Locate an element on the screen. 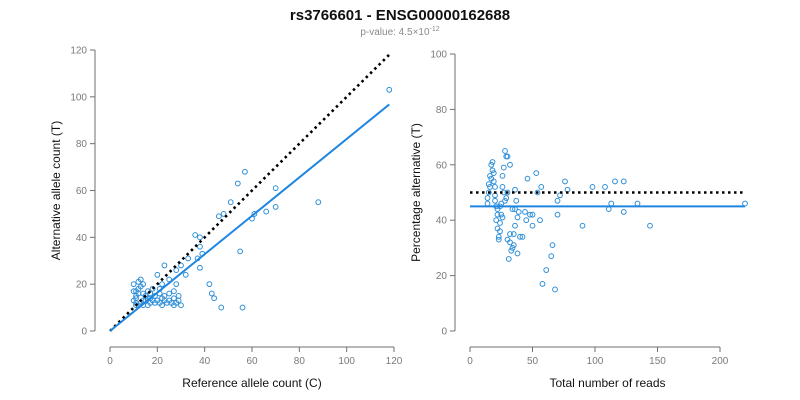 The image size is (800, 400). left-x-tick-label: 0 is located at coordinates (110, 361).